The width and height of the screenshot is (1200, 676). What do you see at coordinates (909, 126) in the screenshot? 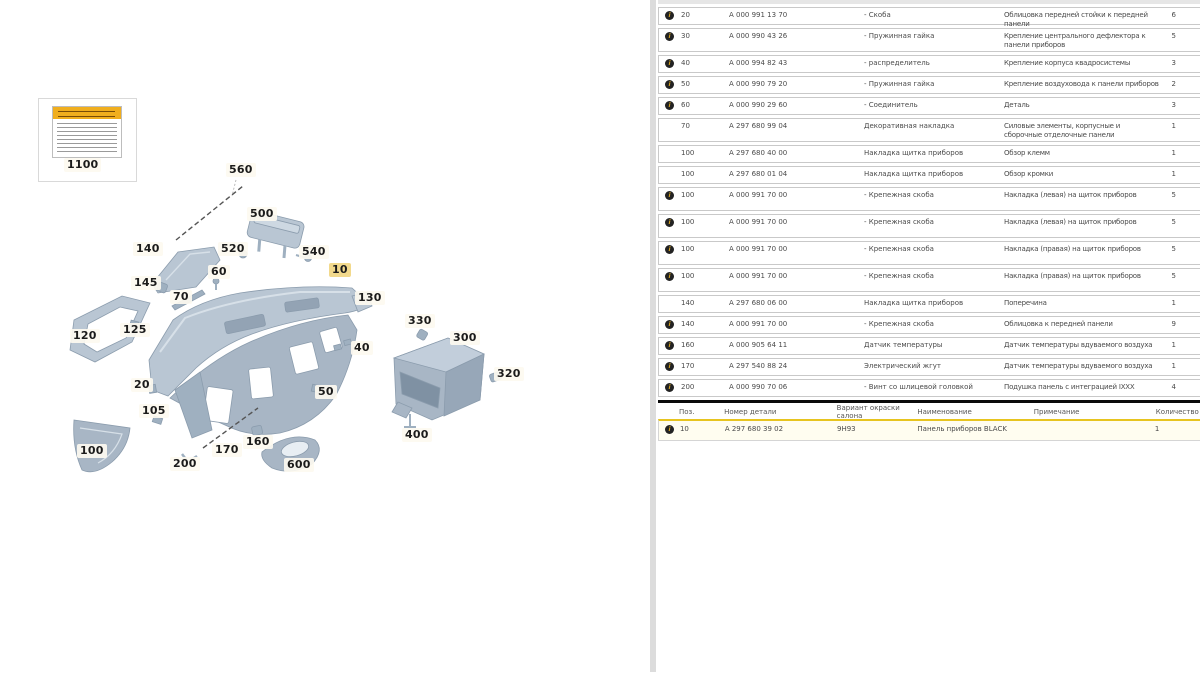
I see `name-cell: Декоративная накладка` at bounding box center [909, 126].